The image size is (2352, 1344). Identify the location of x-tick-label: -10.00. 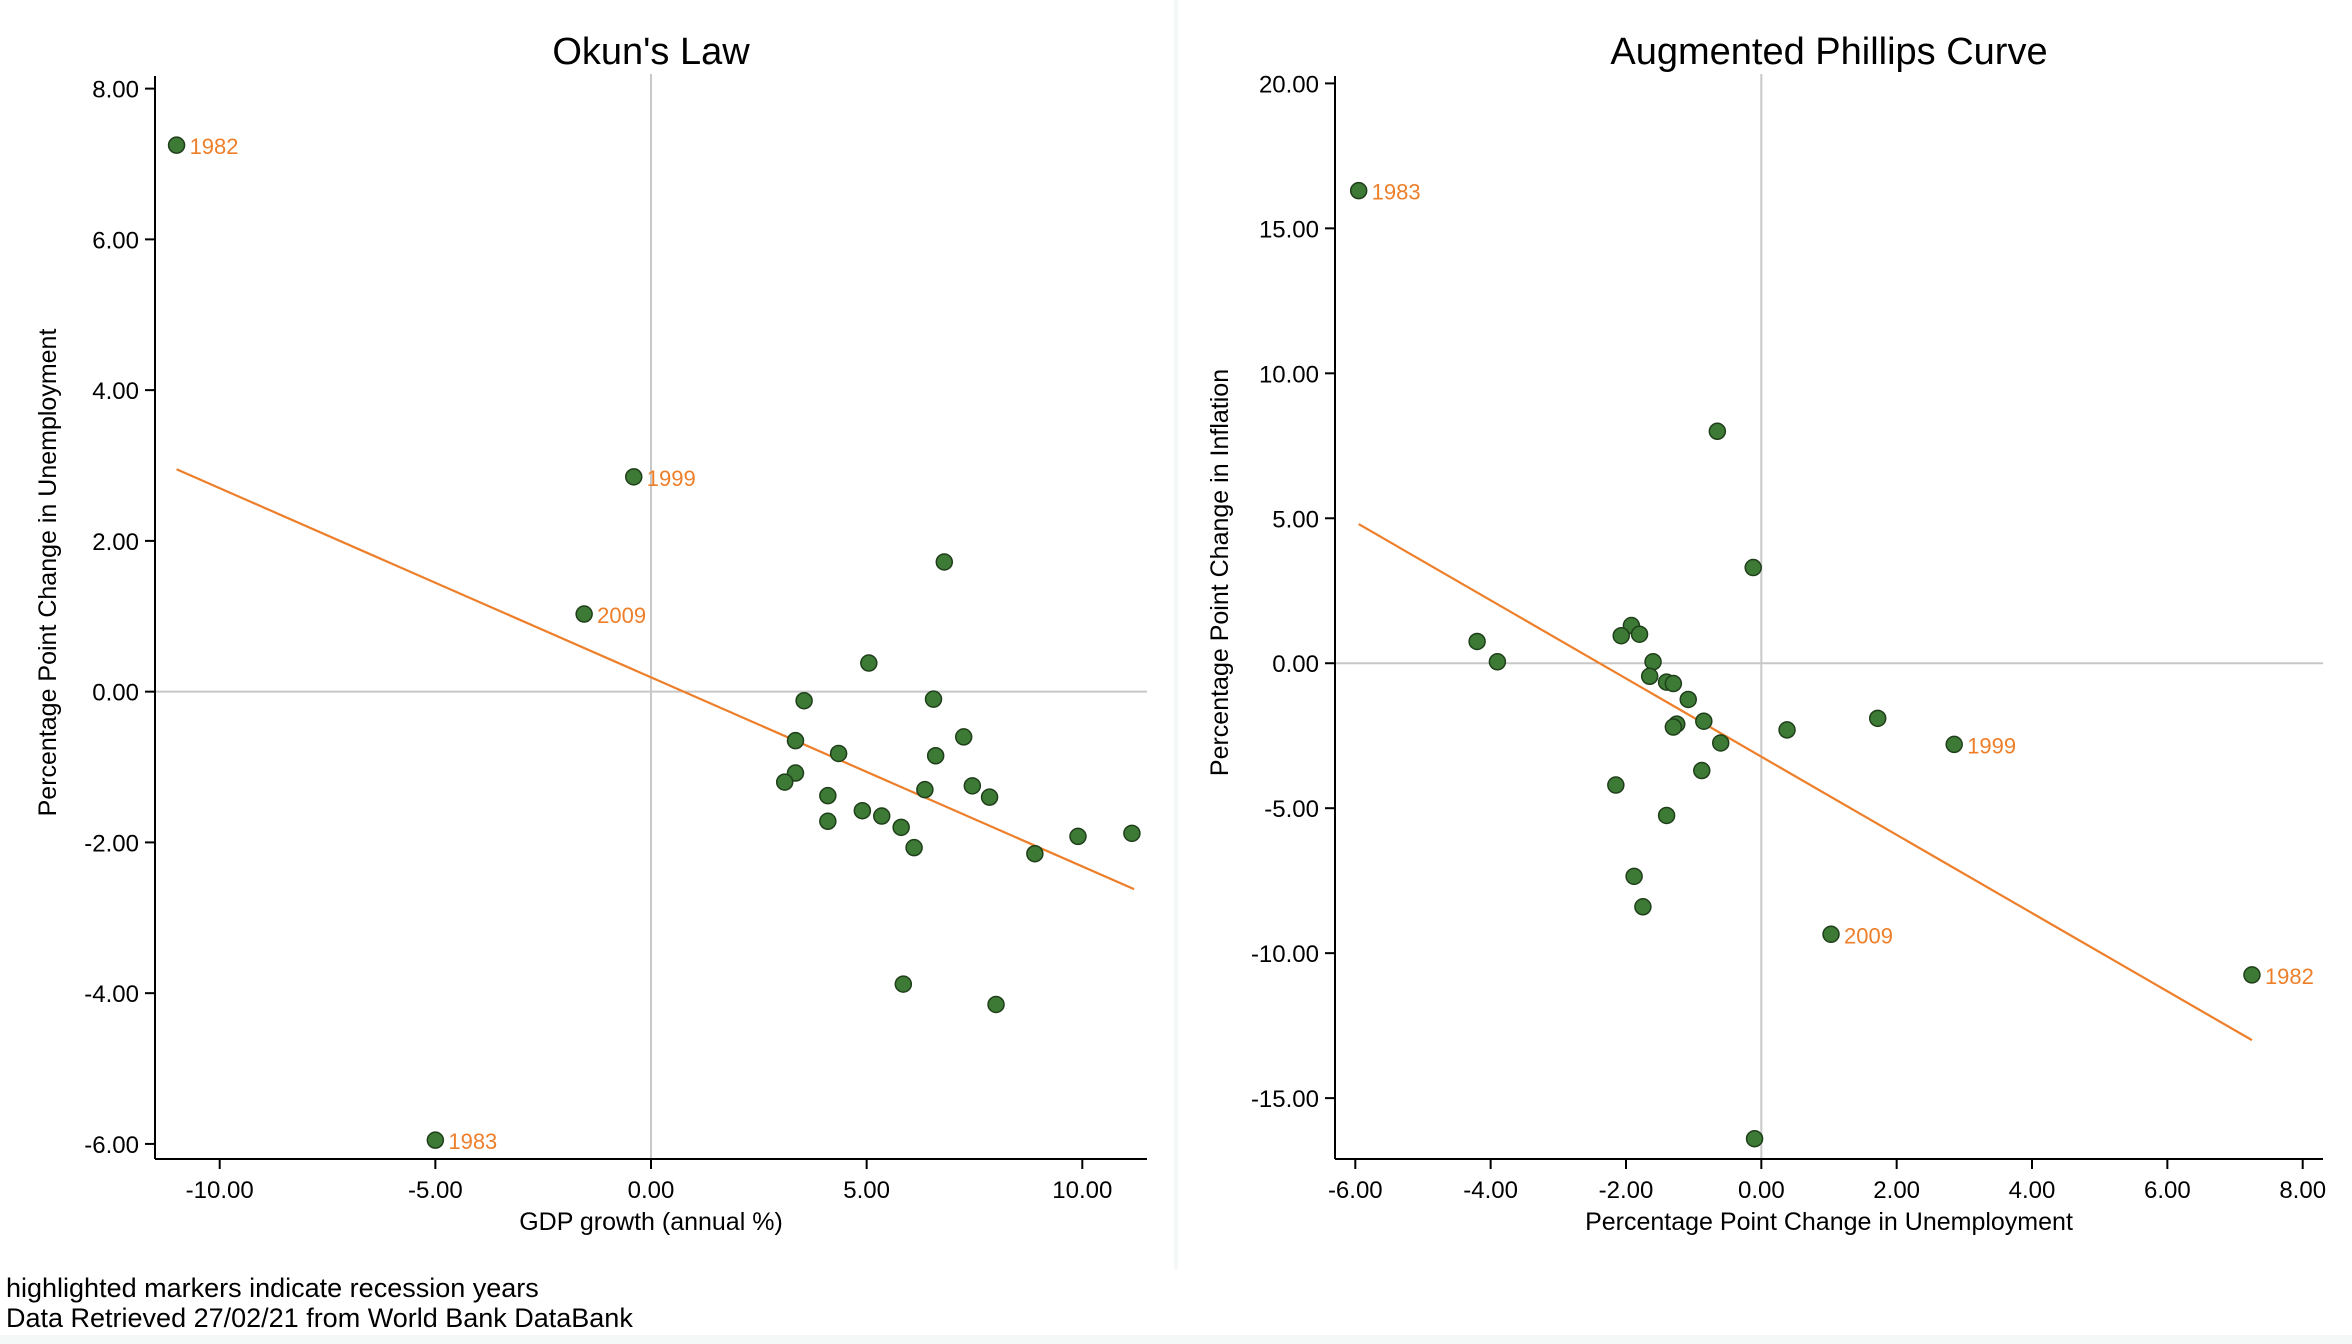
(220, 1190).